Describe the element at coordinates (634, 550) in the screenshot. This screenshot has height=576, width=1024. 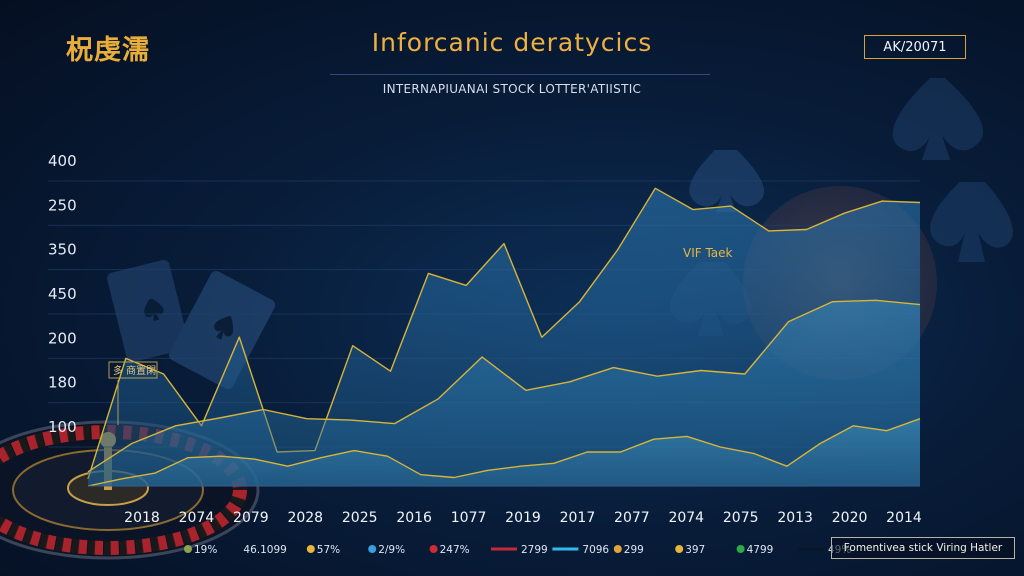
I see `legend-label: 299` at that location.